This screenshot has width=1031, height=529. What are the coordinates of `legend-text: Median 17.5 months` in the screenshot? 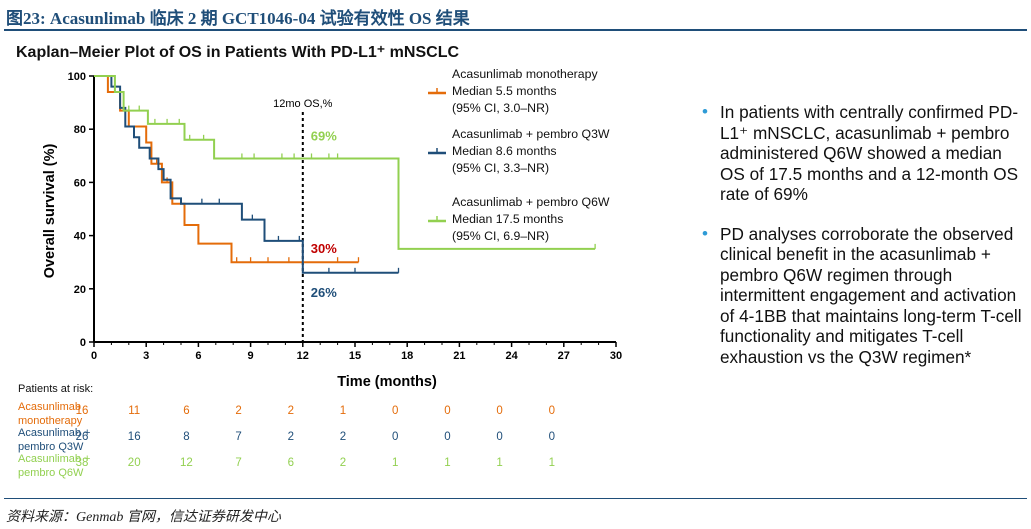 It's located at (507, 219).